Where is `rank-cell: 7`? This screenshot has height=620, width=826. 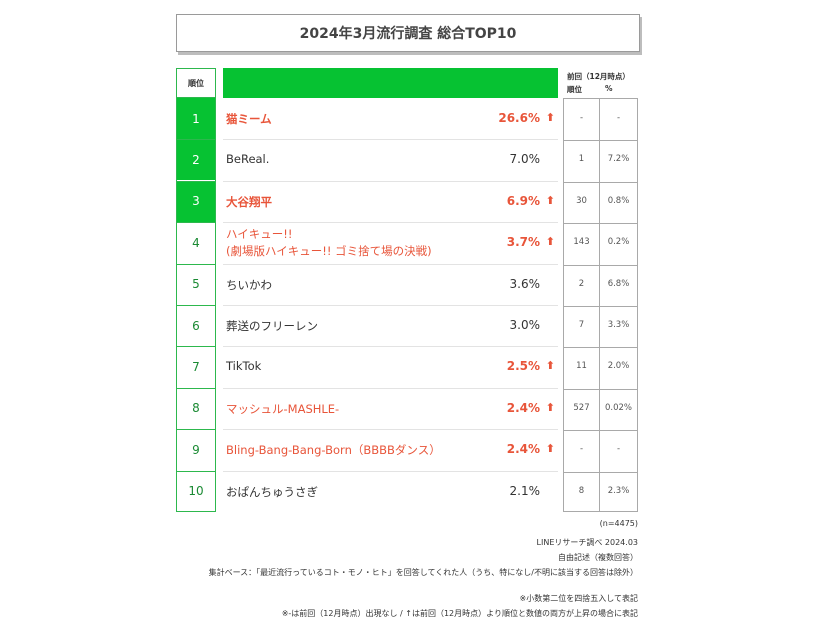
rank-cell: 7 is located at coordinates (196, 366).